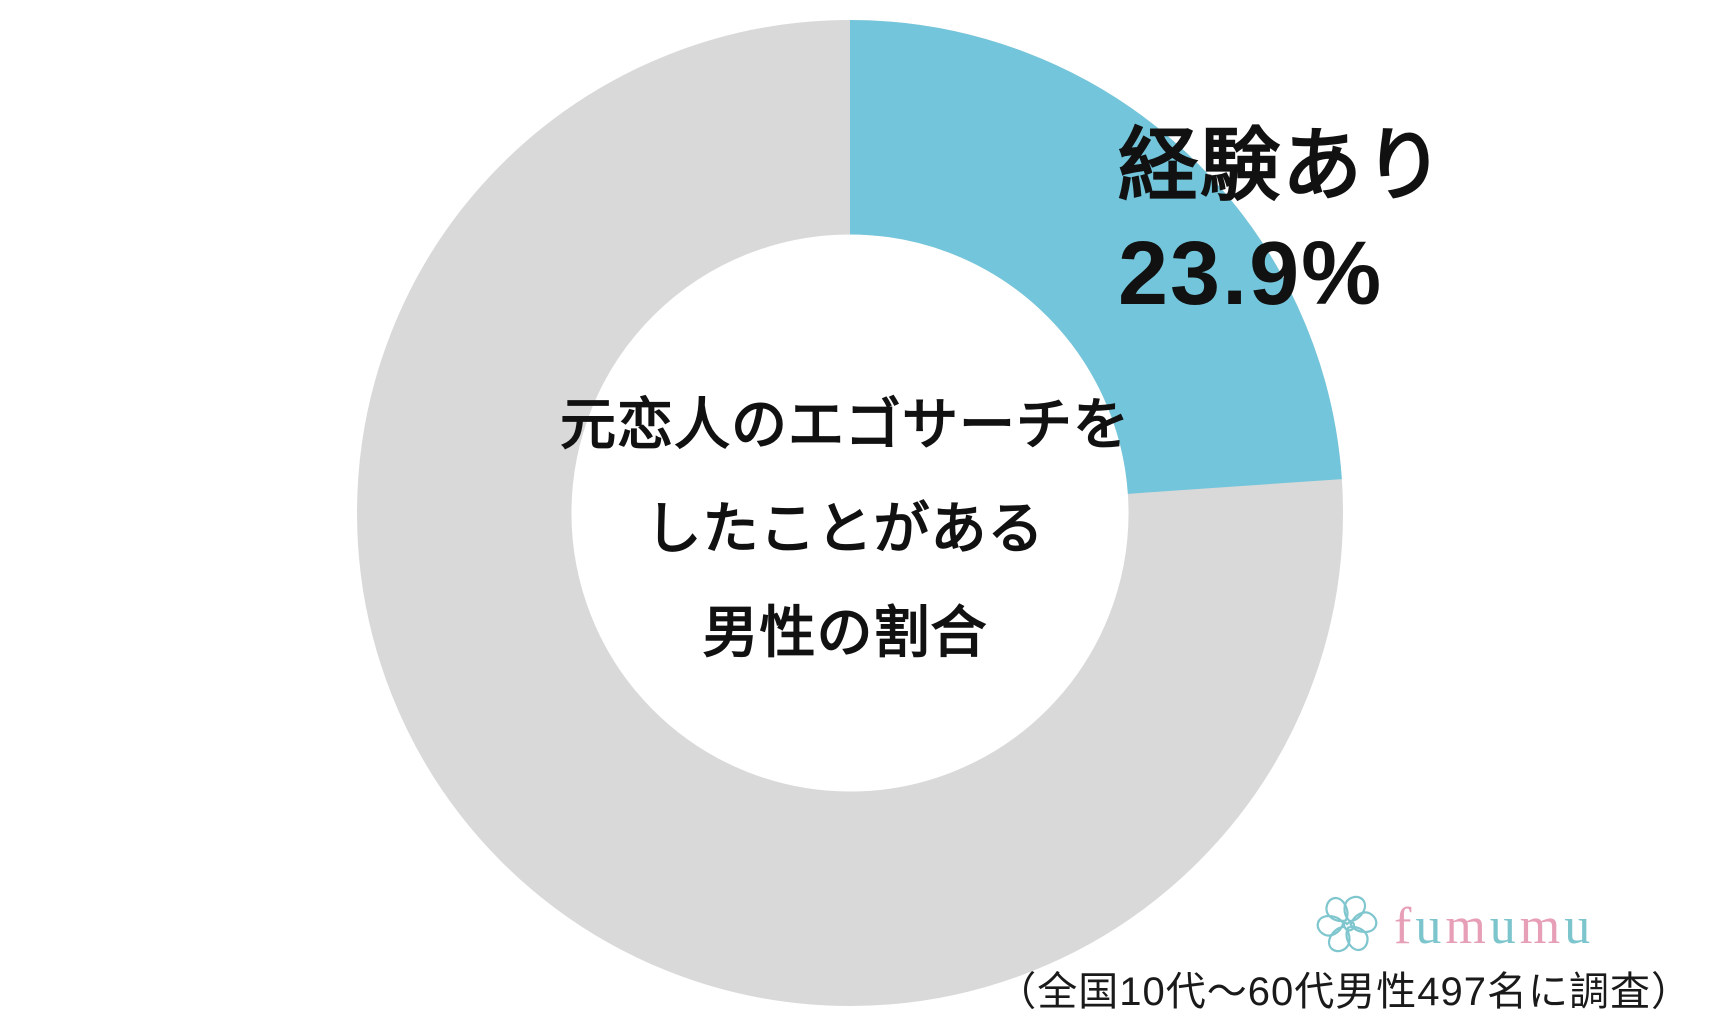  Describe the element at coordinates (1344, 992) in the screenshot. I see `survey-footnote: （全国10代～60代男性497名に調査）` at that location.